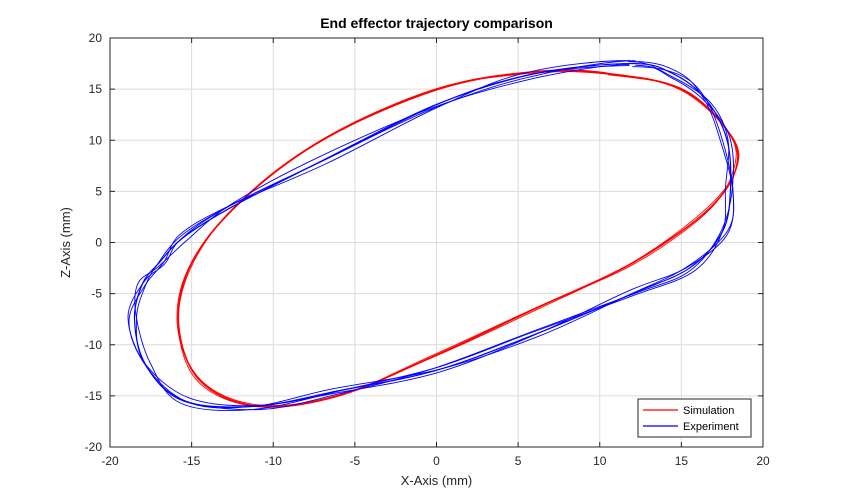 This screenshot has height=502, width=843. Describe the element at coordinates (96, 294) in the screenshot. I see `y-tick-label: -5` at that location.